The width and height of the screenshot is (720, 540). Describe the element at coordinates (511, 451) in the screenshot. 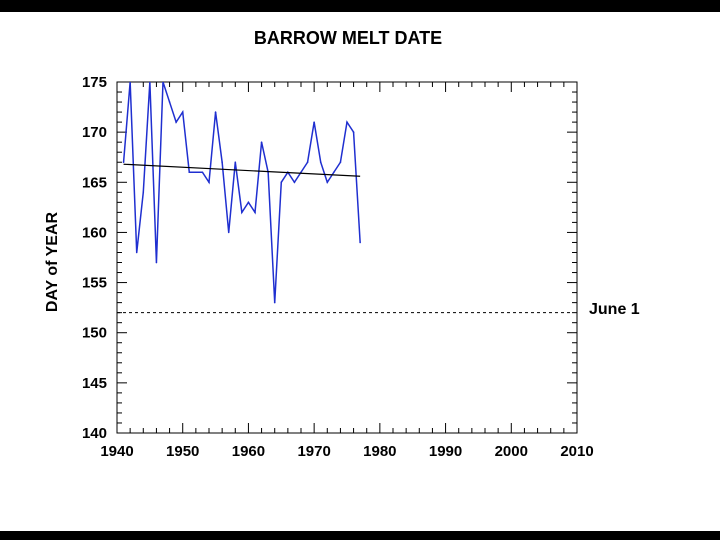

I see `x-tick-label: 2000` at that location.